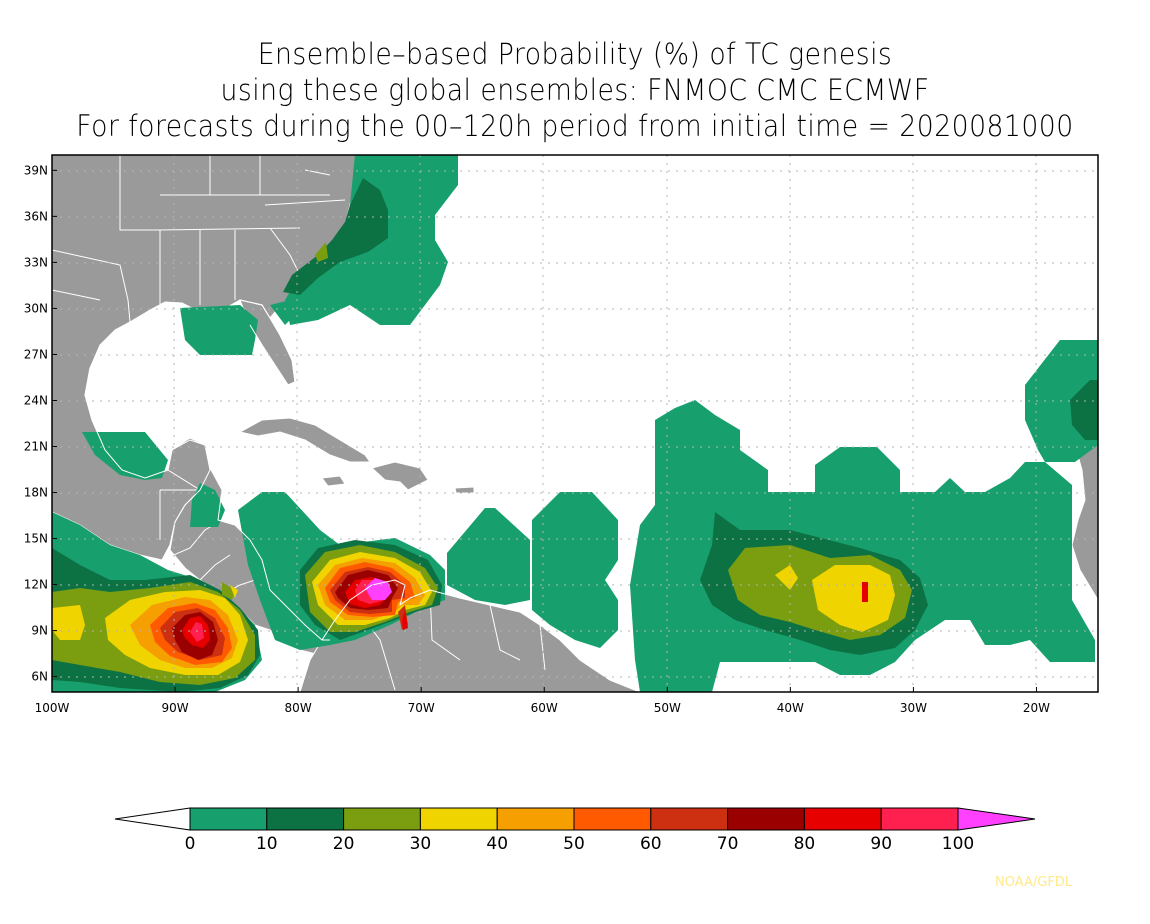  What do you see at coordinates (36, 262) in the screenshot?
I see `lat-label: 33N` at bounding box center [36, 262].